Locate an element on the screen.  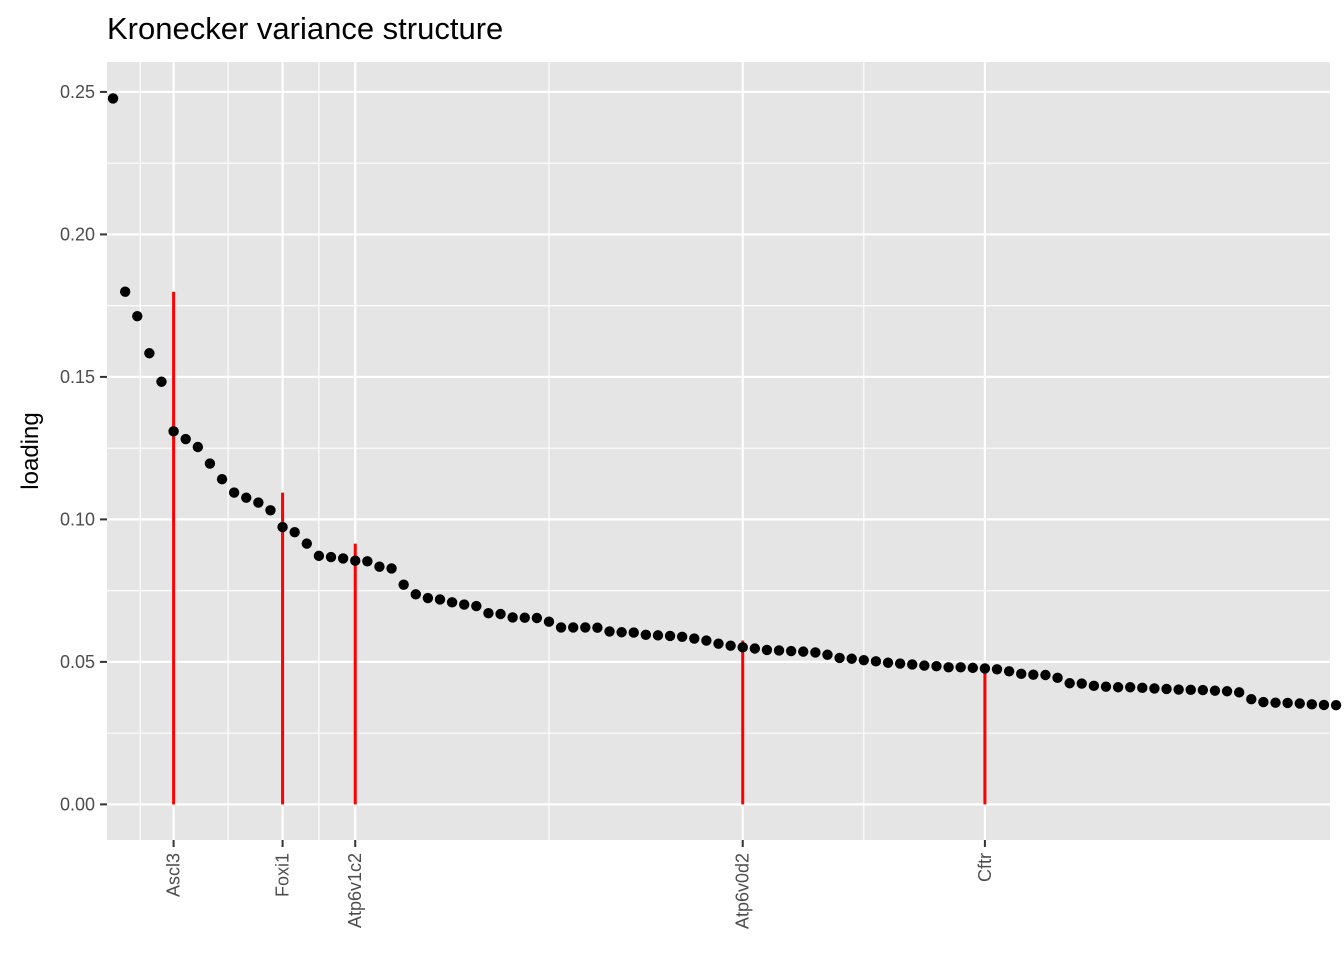
x-tick-label-cftr: Cftr is located at coordinates (985, 867).